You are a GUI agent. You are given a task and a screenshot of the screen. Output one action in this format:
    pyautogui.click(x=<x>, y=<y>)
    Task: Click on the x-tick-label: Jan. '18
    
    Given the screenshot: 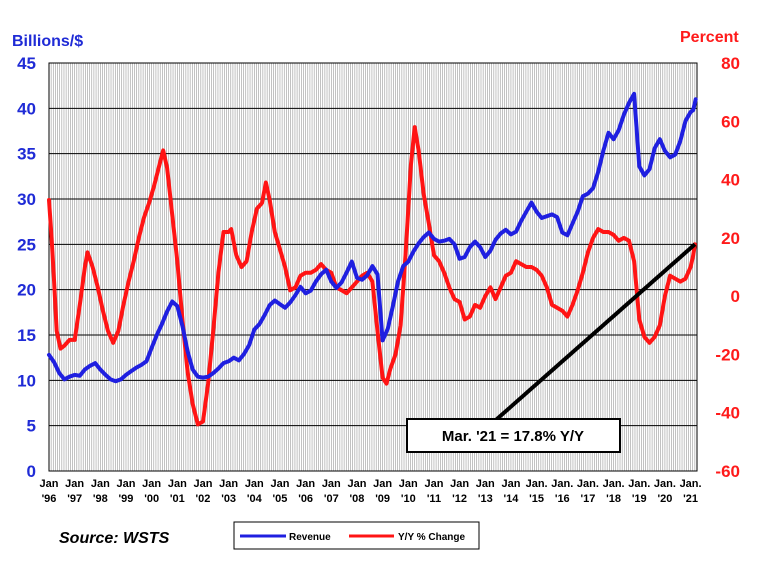 What is the action you would take?
    pyautogui.click(x=614, y=491)
    